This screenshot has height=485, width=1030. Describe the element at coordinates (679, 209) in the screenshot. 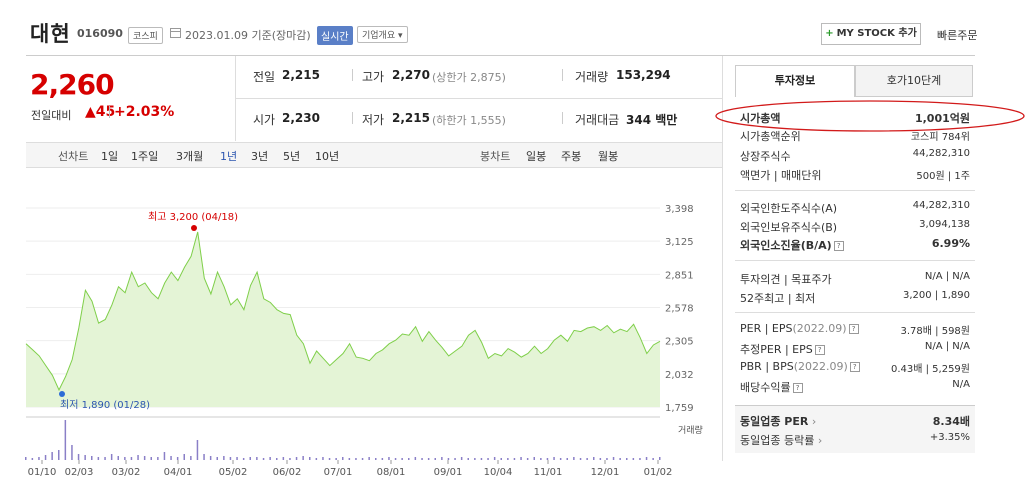

I see `y-tick-label: 3,398` at that location.